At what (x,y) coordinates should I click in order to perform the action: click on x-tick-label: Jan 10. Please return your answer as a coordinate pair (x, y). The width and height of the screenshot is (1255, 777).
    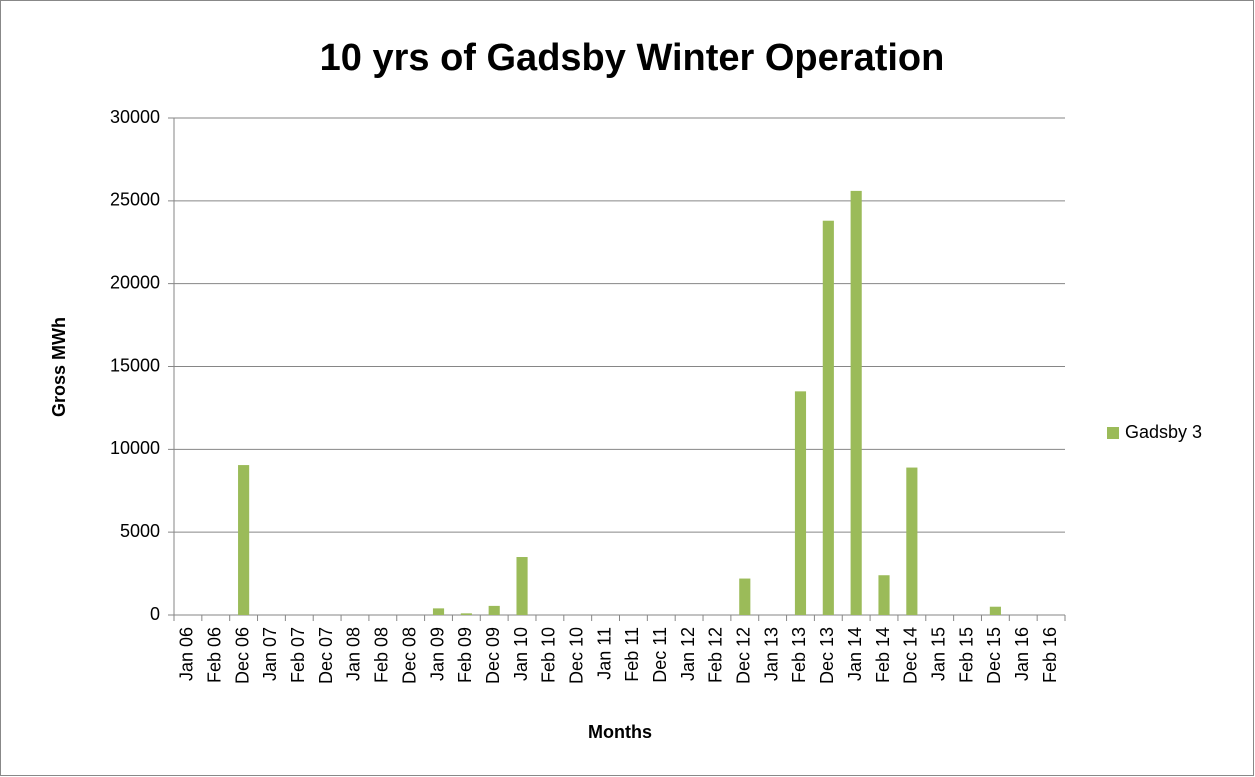
    Looking at the image, I should click on (521, 654).